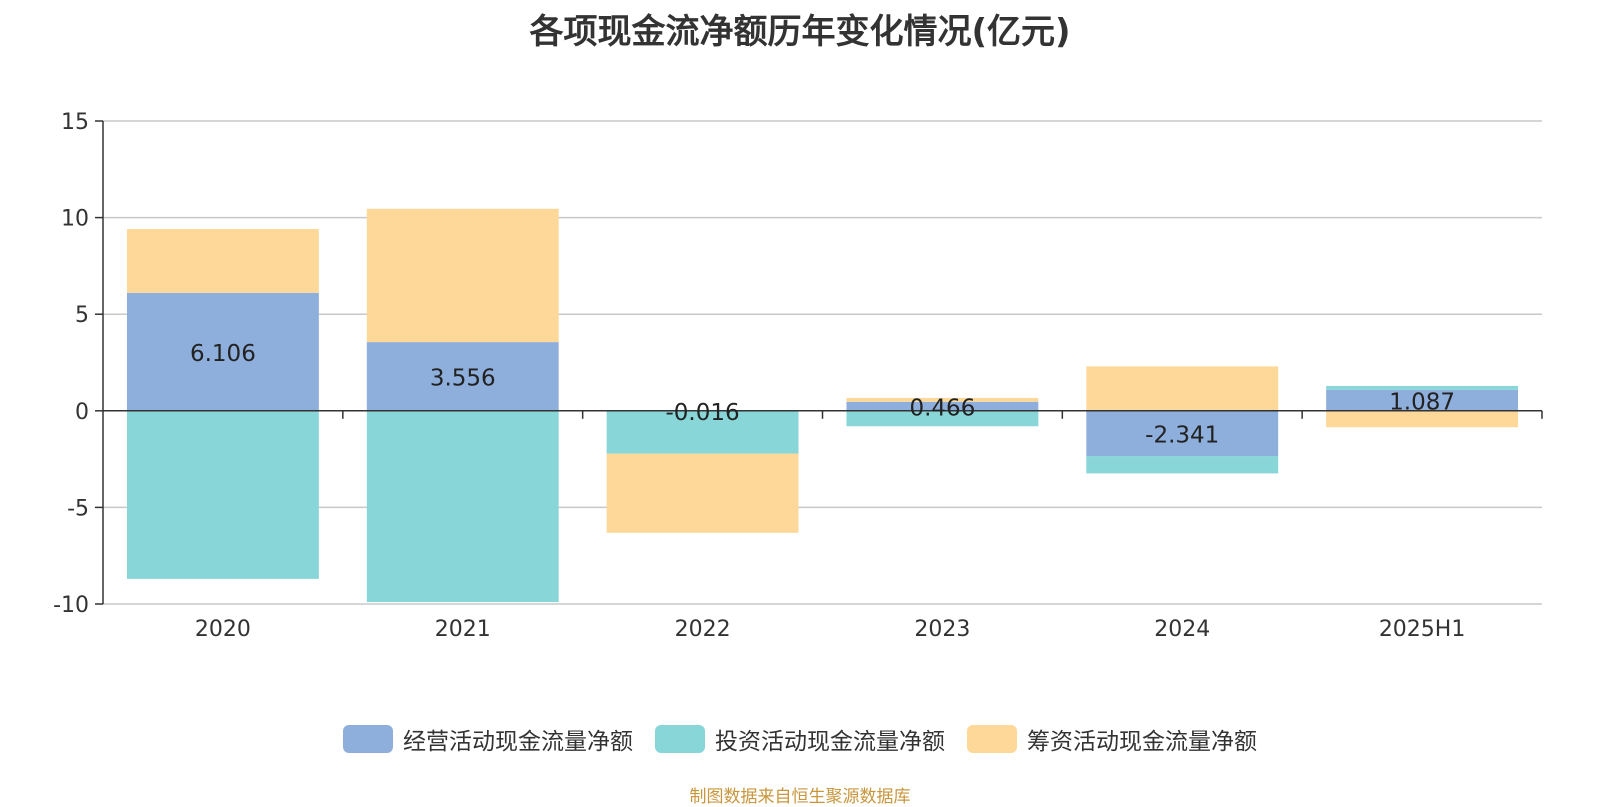  Describe the element at coordinates (703, 413) in the screenshot. I see `data-label: -0.016` at that location.